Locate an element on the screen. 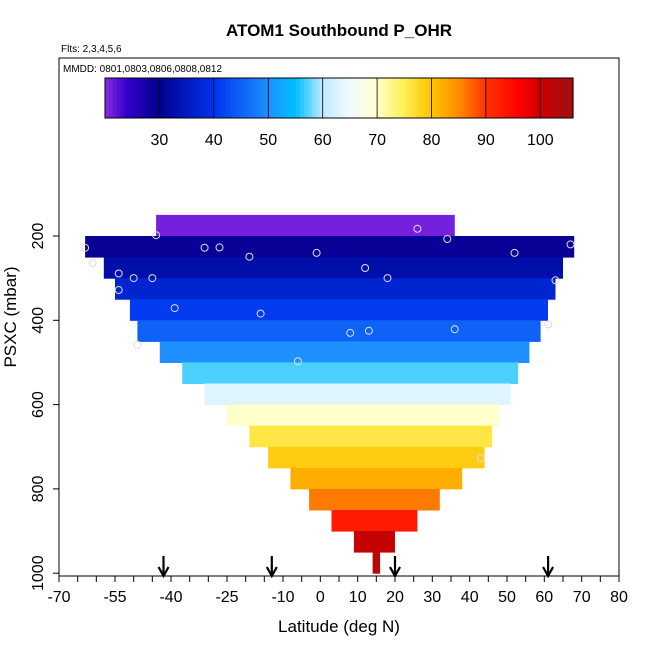 The height and width of the screenshot is (650, 650). dates-subtitle: MMDD: 0801,0803,0806,0808,0812 is located at coordinates (142, 69).